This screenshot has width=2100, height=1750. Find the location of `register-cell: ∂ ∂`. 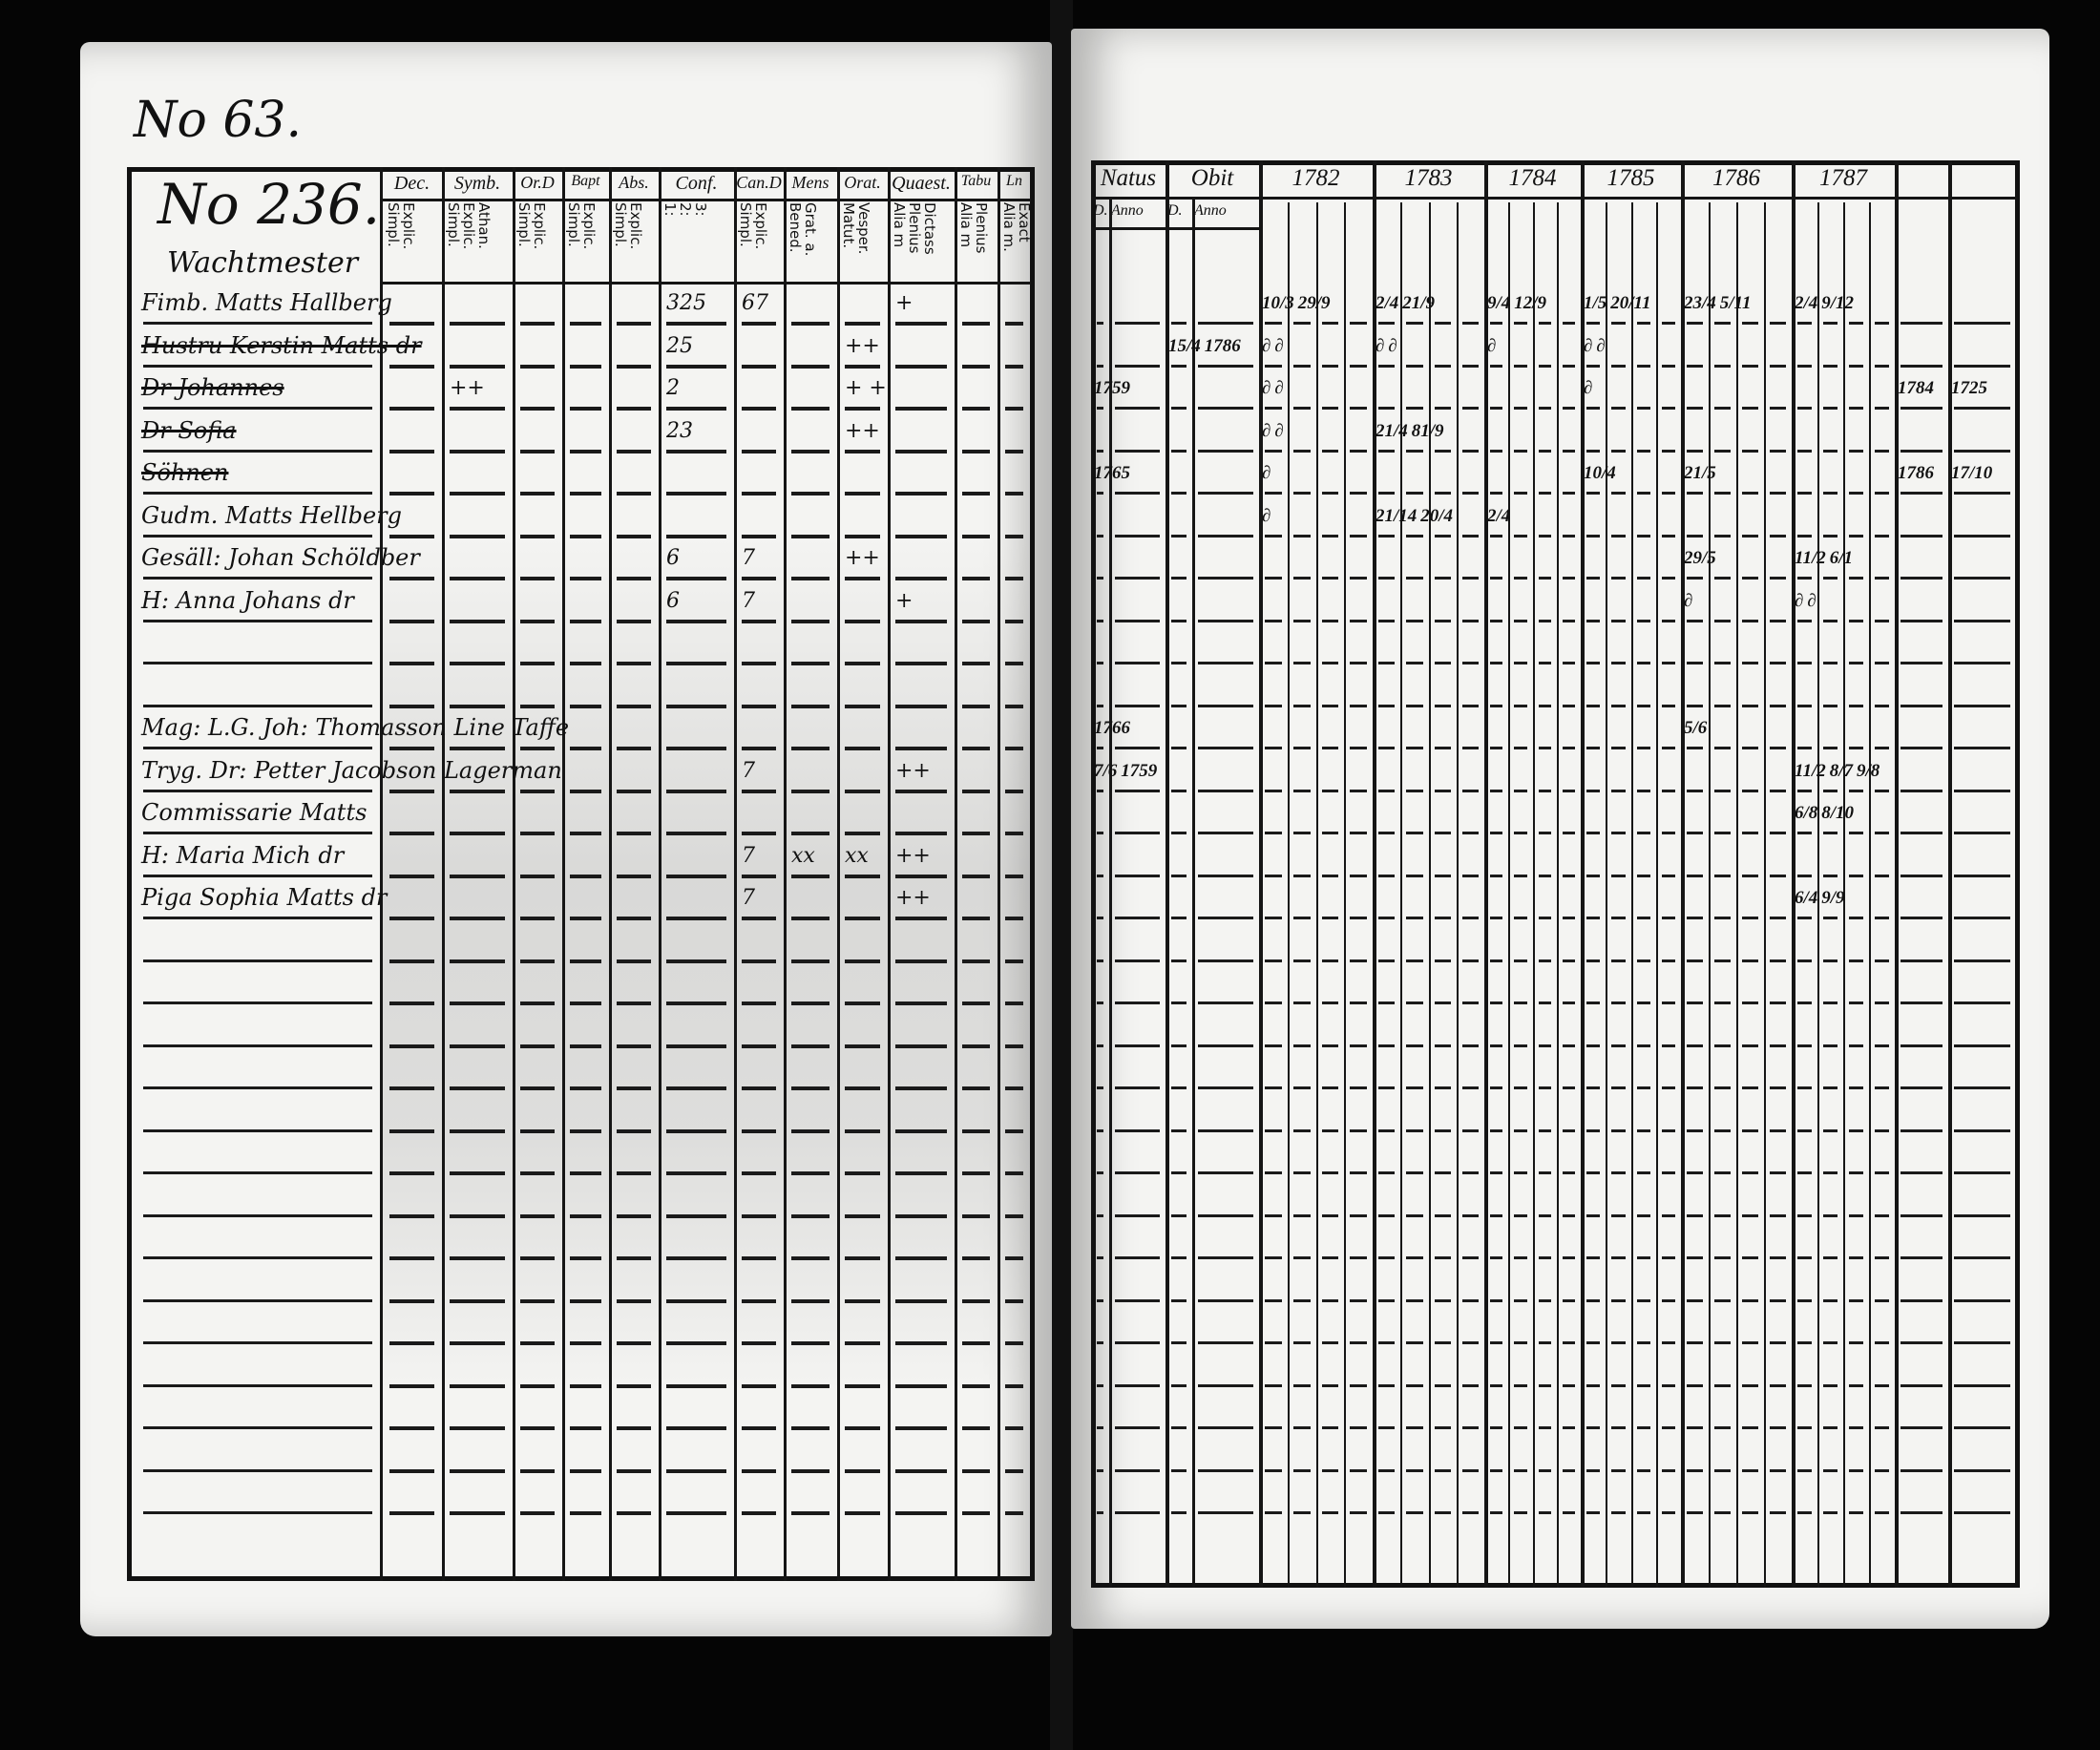

register-cell: ∂ ∂ is located at coordinates (1273, 346).